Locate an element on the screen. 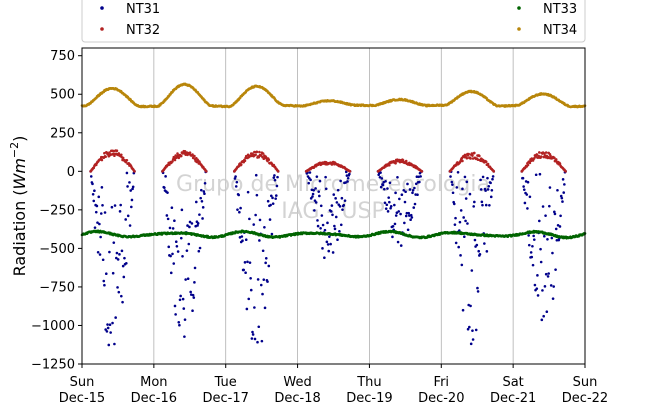 The height and width of the screenshot is (413, 650). legend: NT31 NT32 NT33 NT34 is located at coordinates (333, 21).